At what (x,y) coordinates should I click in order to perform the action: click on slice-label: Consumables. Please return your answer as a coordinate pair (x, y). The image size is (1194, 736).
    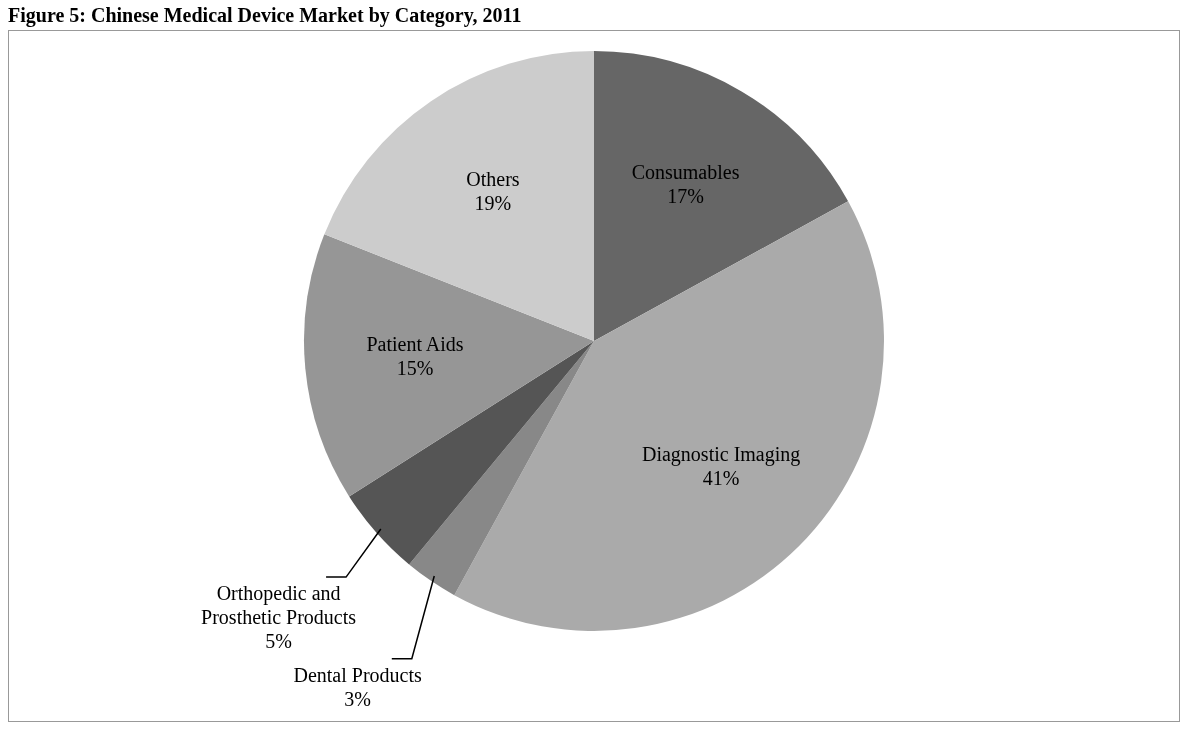
    Looking at the image, I should click on (685, 172).